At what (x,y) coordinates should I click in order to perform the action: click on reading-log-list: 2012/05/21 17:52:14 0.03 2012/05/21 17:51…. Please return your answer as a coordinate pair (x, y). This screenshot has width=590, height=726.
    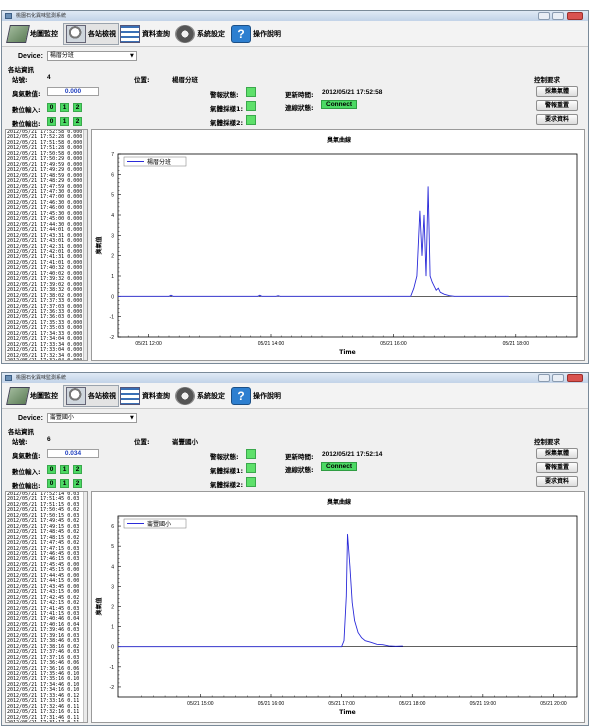
    Looking at the image, I should click on (46, 607).